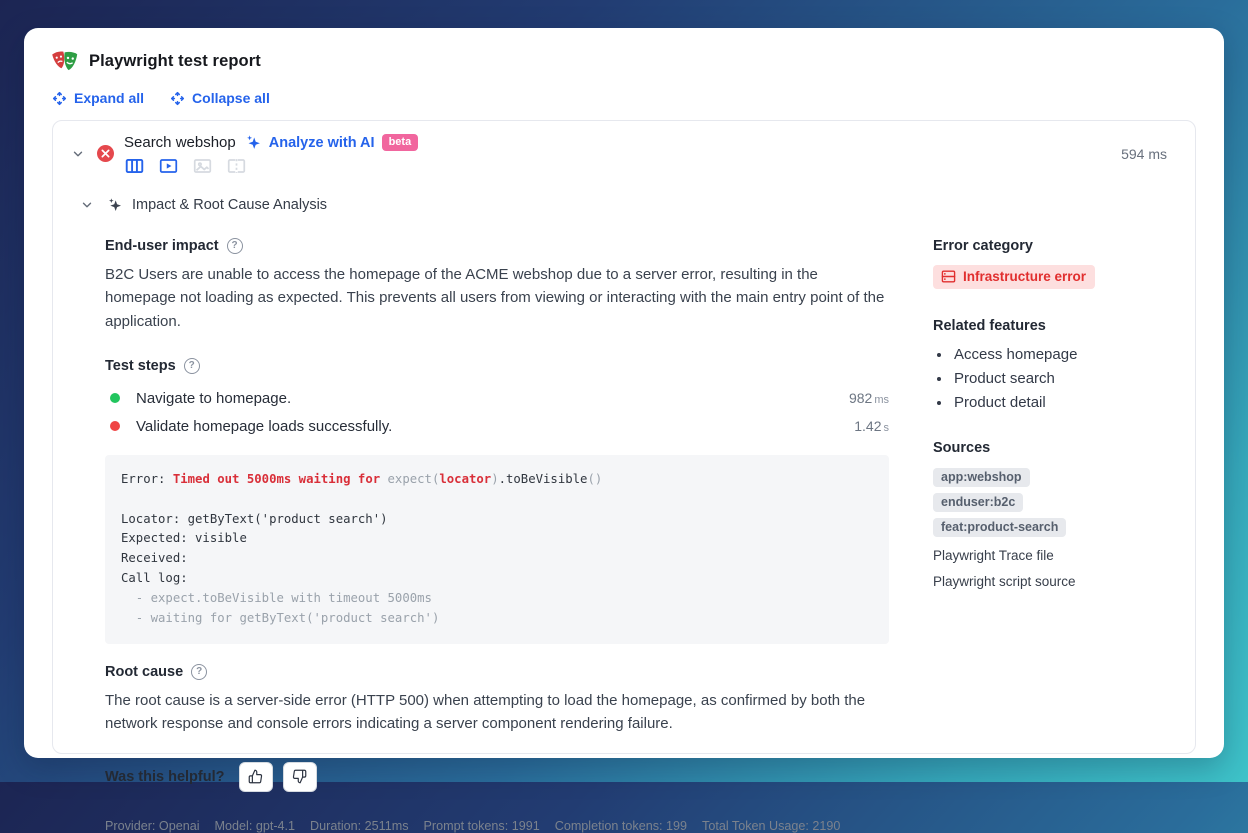  Describe the element at coordinates (871, 426) in the screenshot. I see `step-duration: 1.42 s` at that location.